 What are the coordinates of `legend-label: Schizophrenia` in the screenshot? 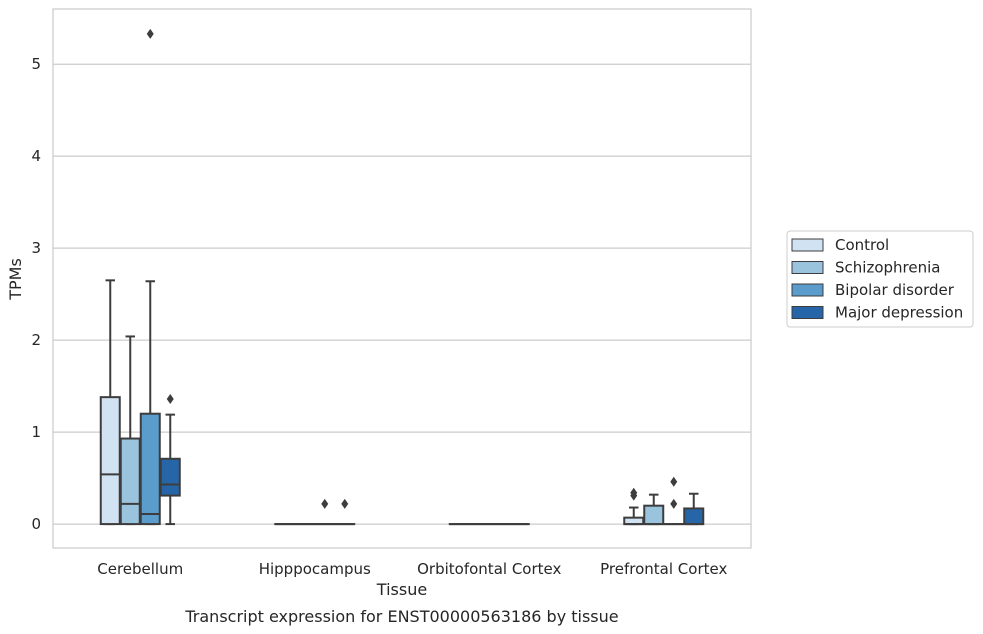 It's located at (887, 268).